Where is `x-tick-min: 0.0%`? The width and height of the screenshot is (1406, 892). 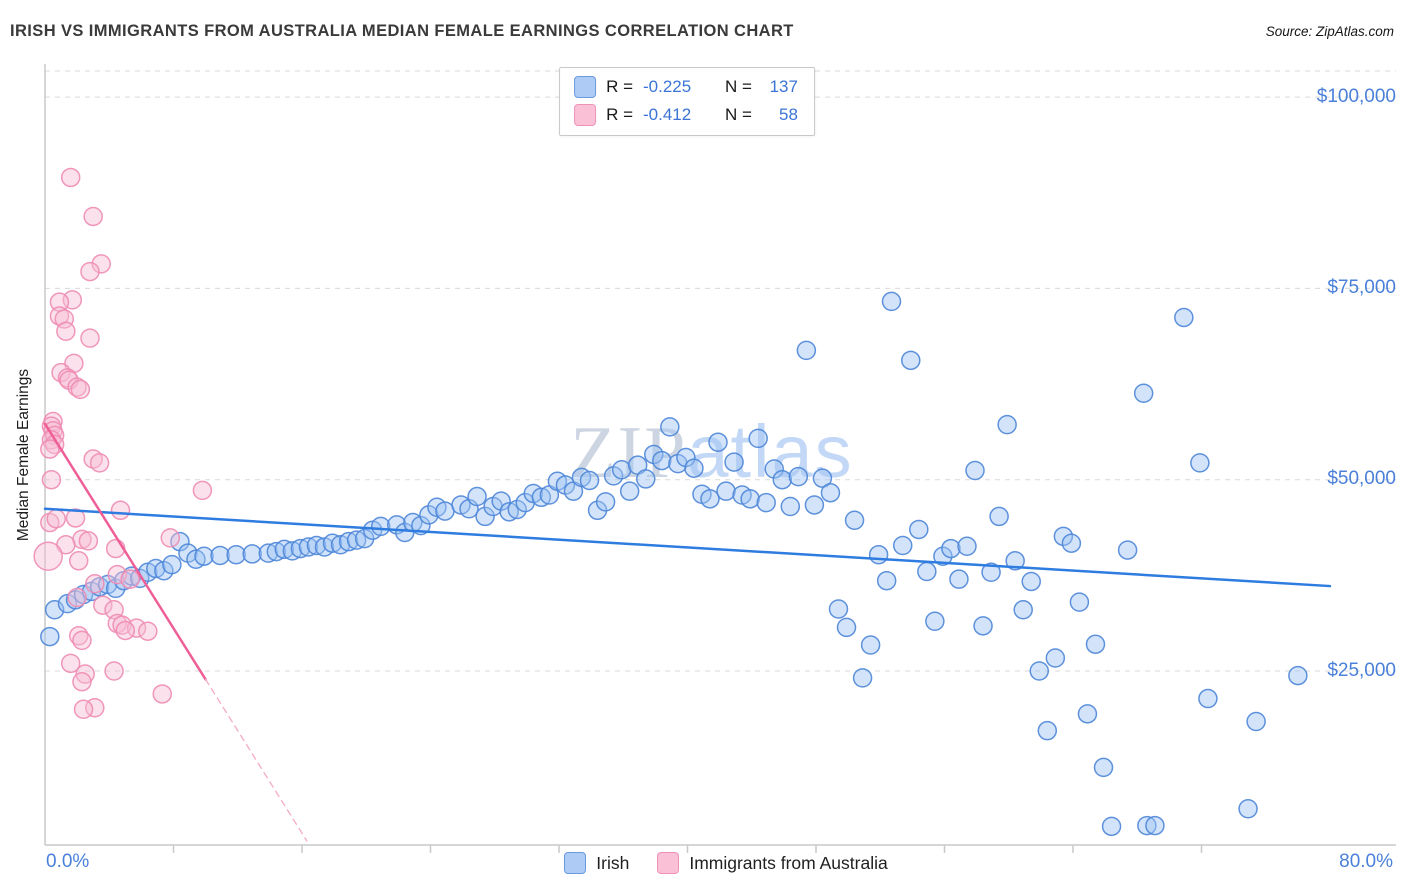
x-tick-min: 0.0% is located at coordinates (68, 861).